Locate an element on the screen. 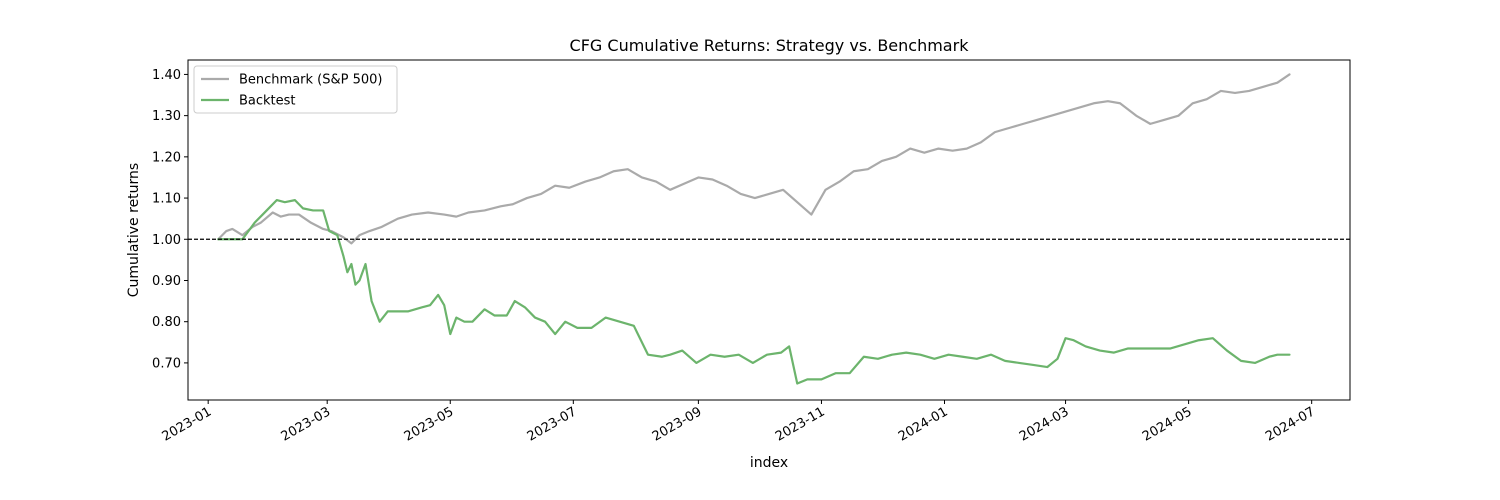 The height and width of the screenshot is (500, 1500). y-tick-label: 0.80 is located at coordinates (166, 322).